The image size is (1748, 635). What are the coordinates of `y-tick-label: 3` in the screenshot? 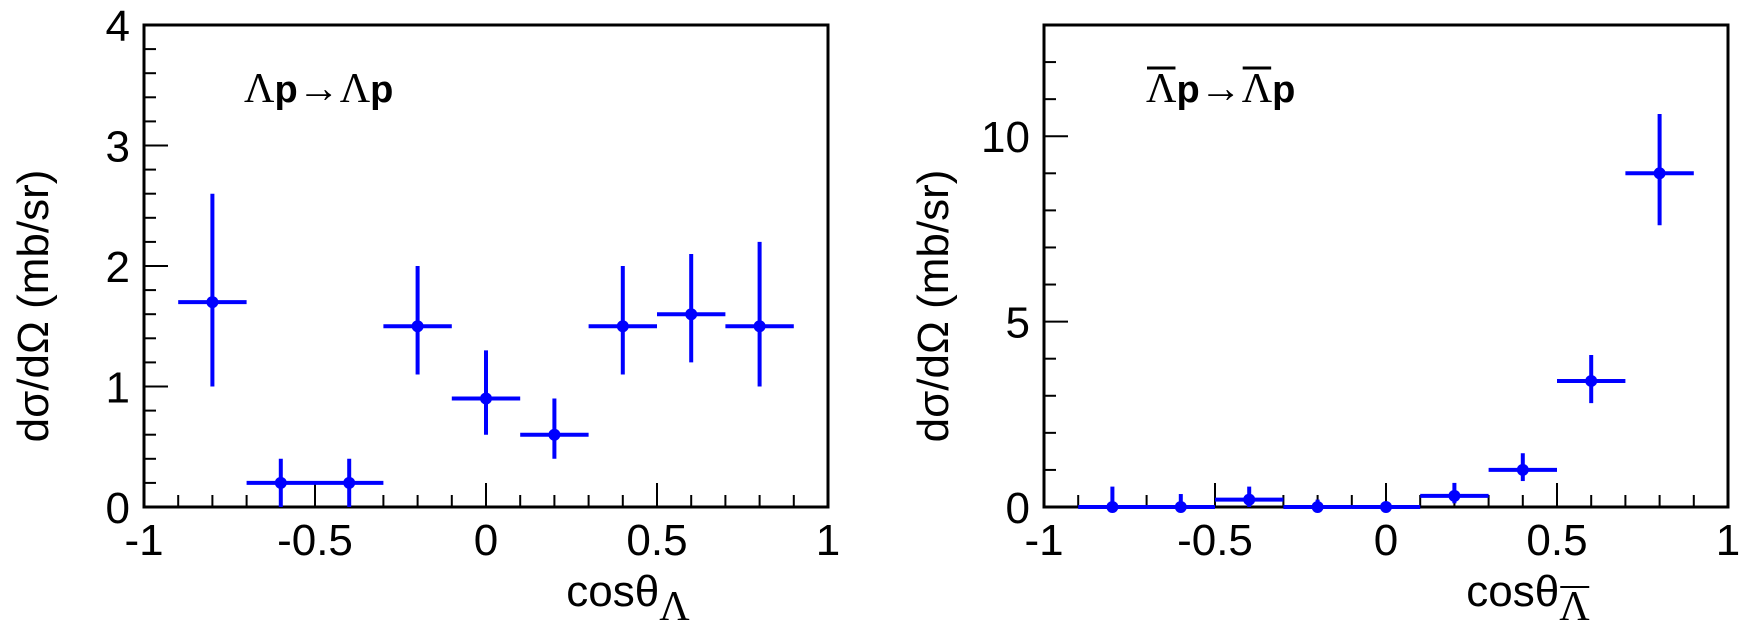 It's located at (118, 147).